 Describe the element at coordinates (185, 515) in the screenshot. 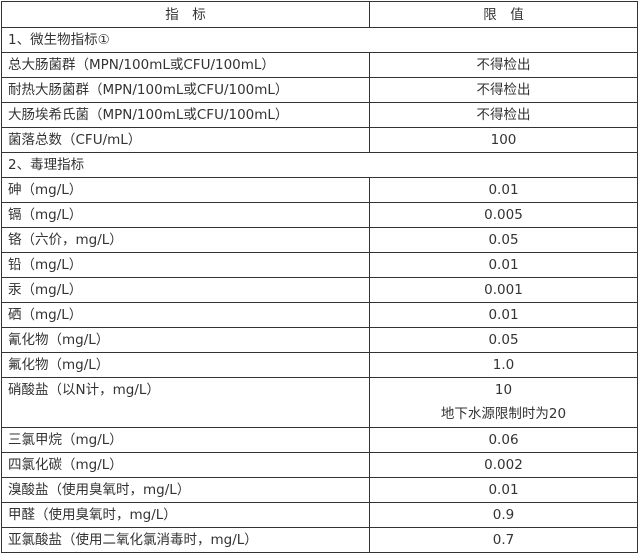

I see `indicator-cell: 甲醛（使用臭氧时，mg/L）` at that location.